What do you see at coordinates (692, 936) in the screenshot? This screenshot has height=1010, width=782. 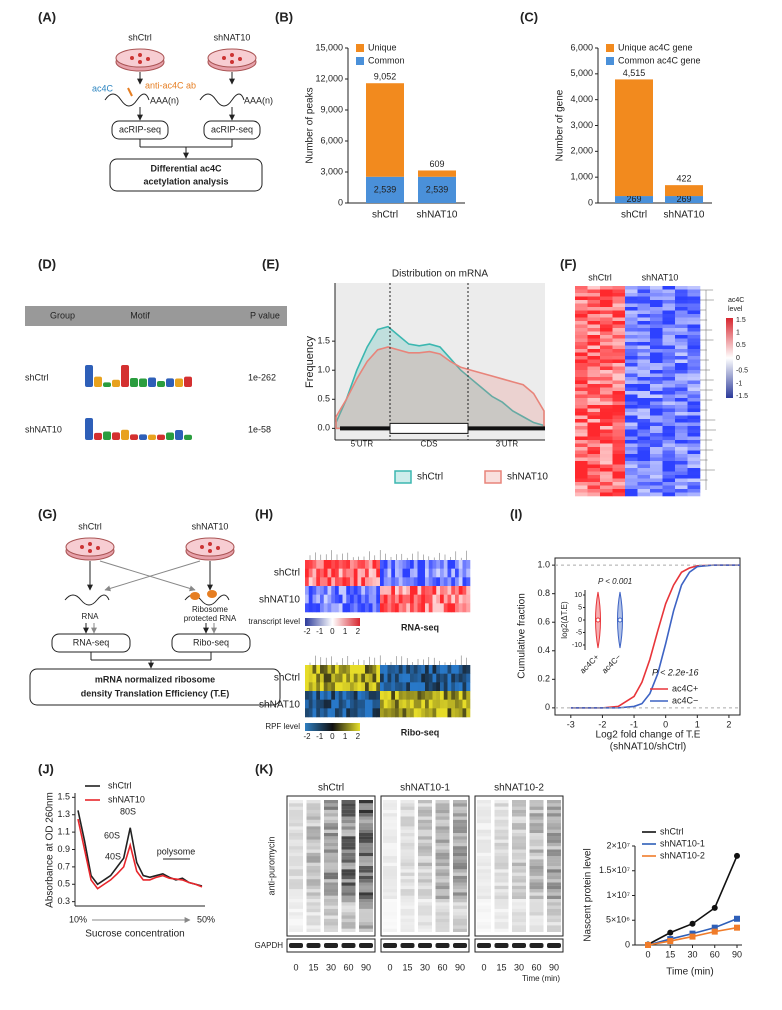 I see `point` at bounding box center [692, 936].